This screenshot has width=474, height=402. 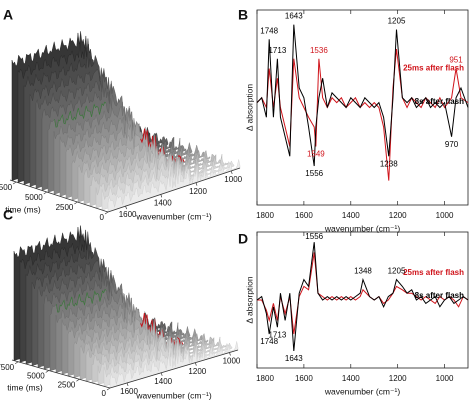 What do you see at coordinates (8, 215) in the screenshot?
I see `panel-letter: C` at bounding box center [8, 215].